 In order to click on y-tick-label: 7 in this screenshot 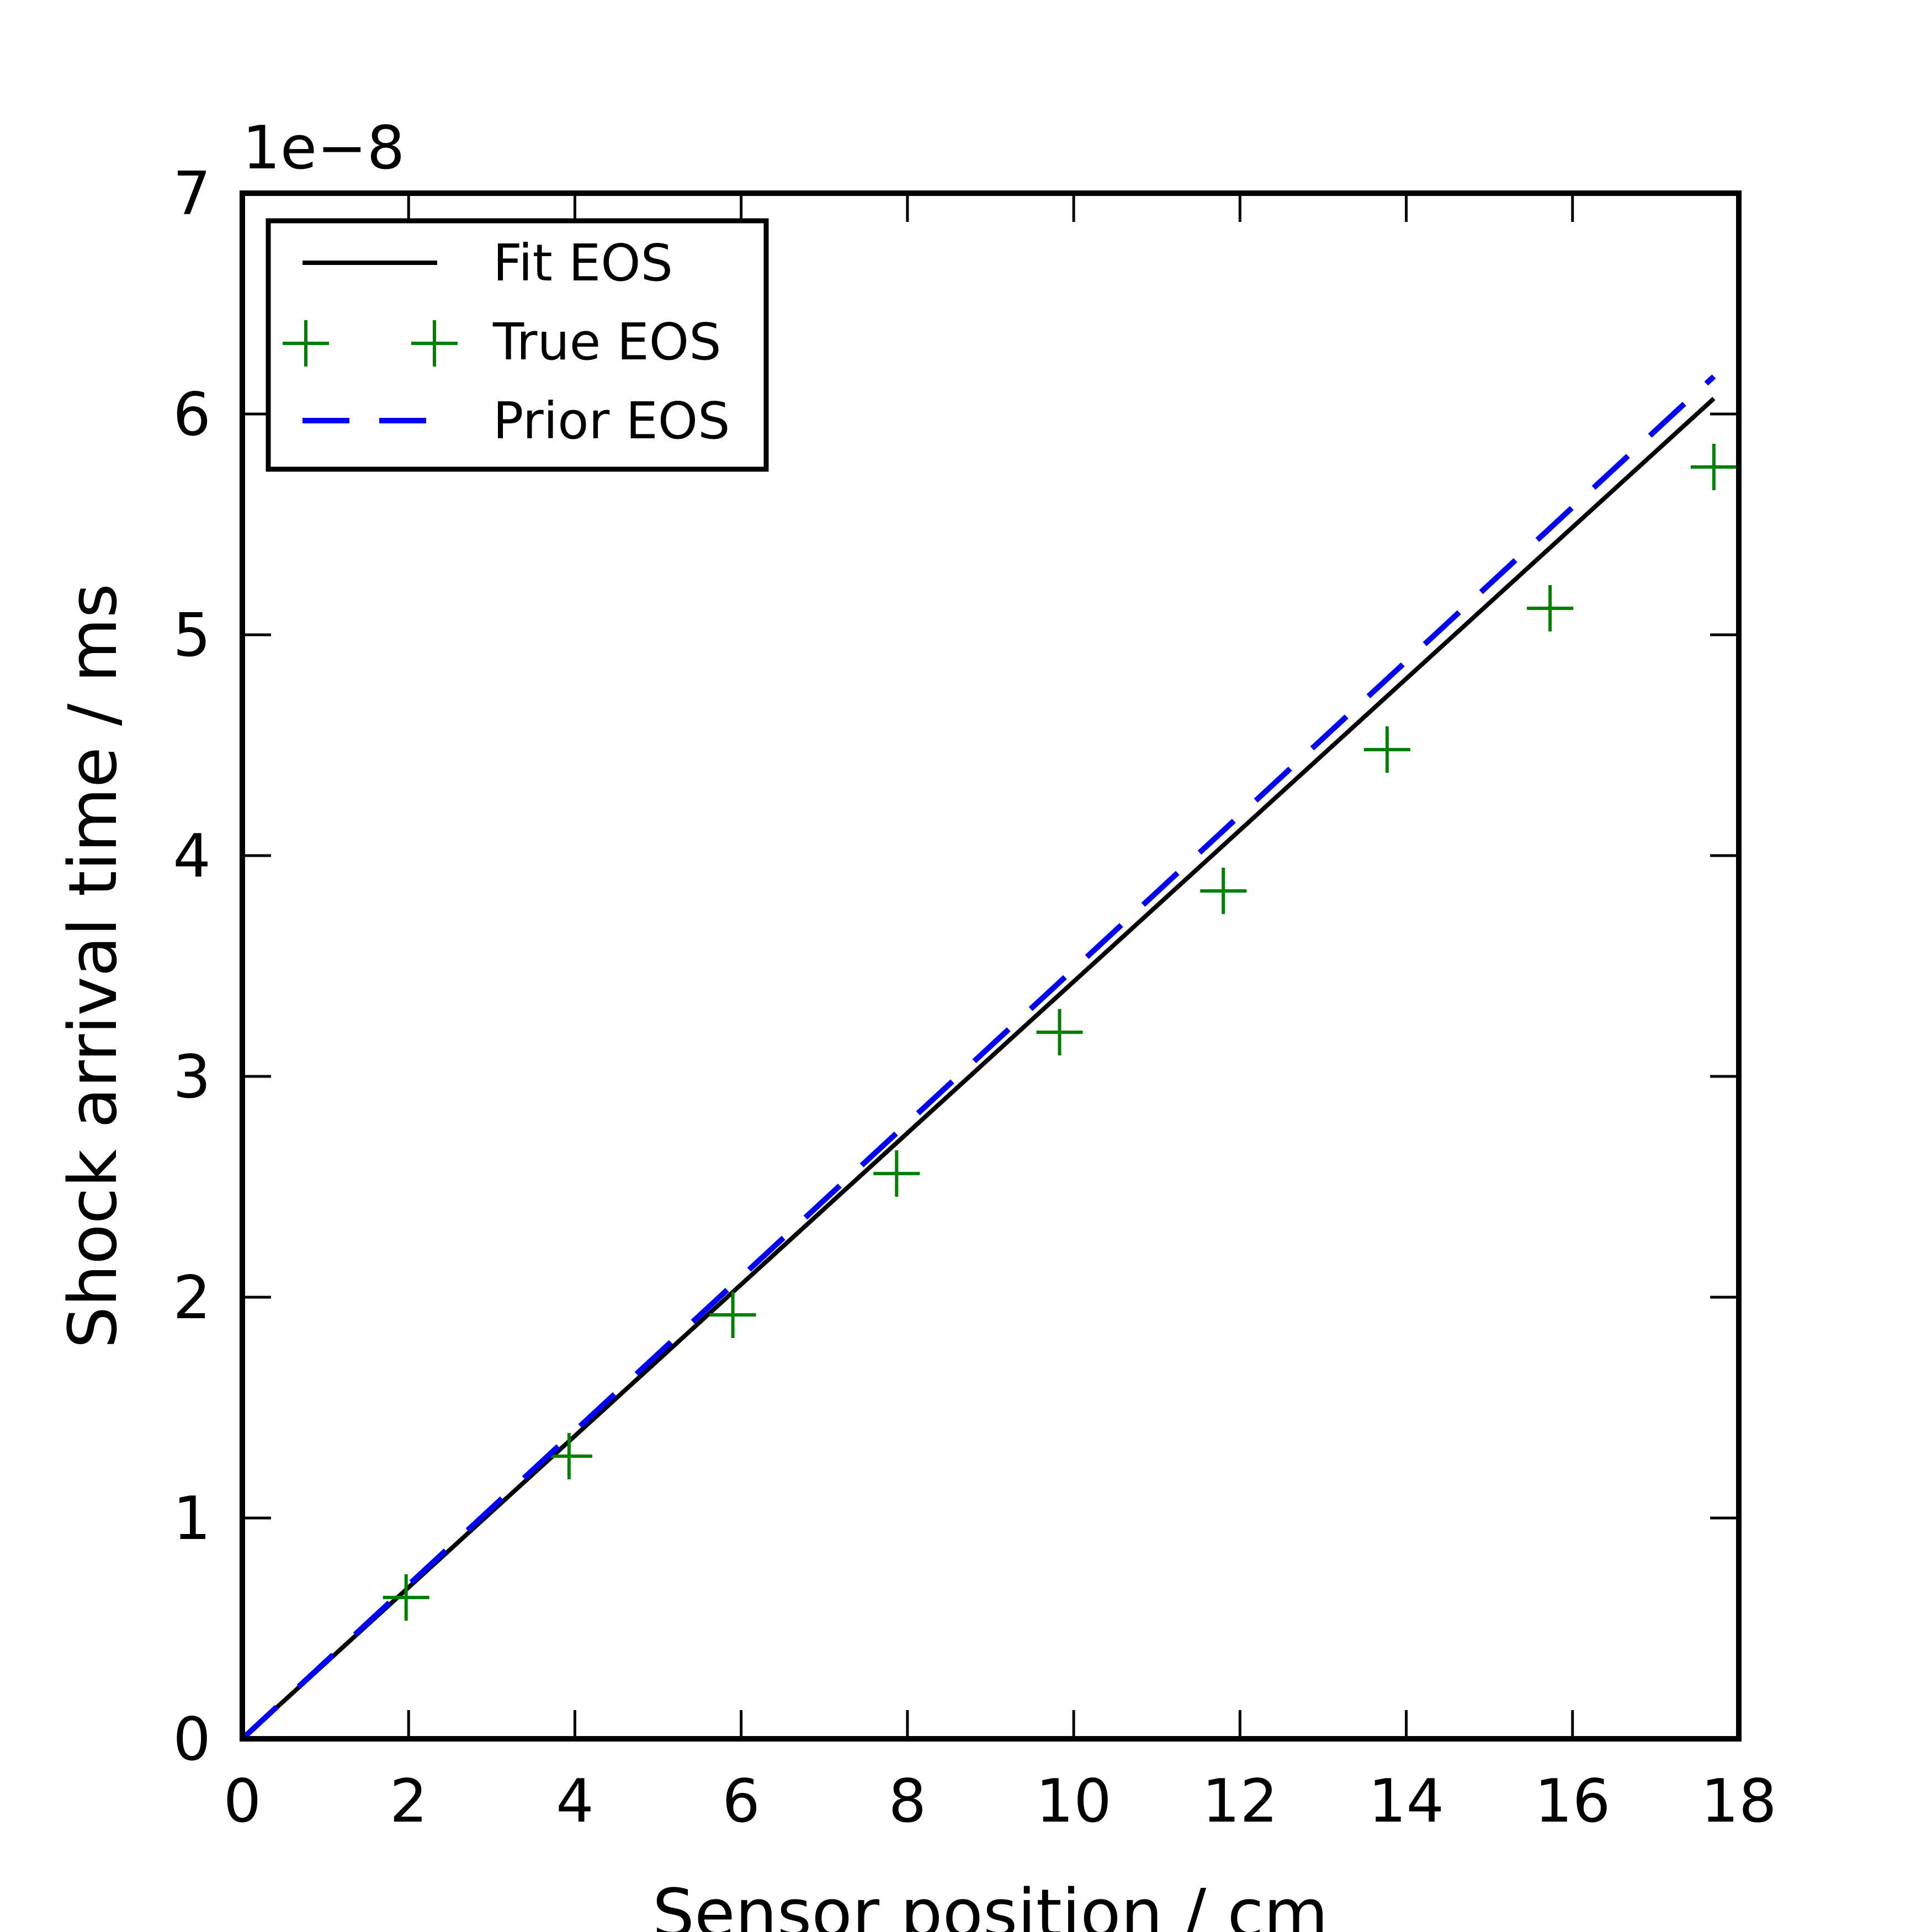, I will do `click(192, 195)`.